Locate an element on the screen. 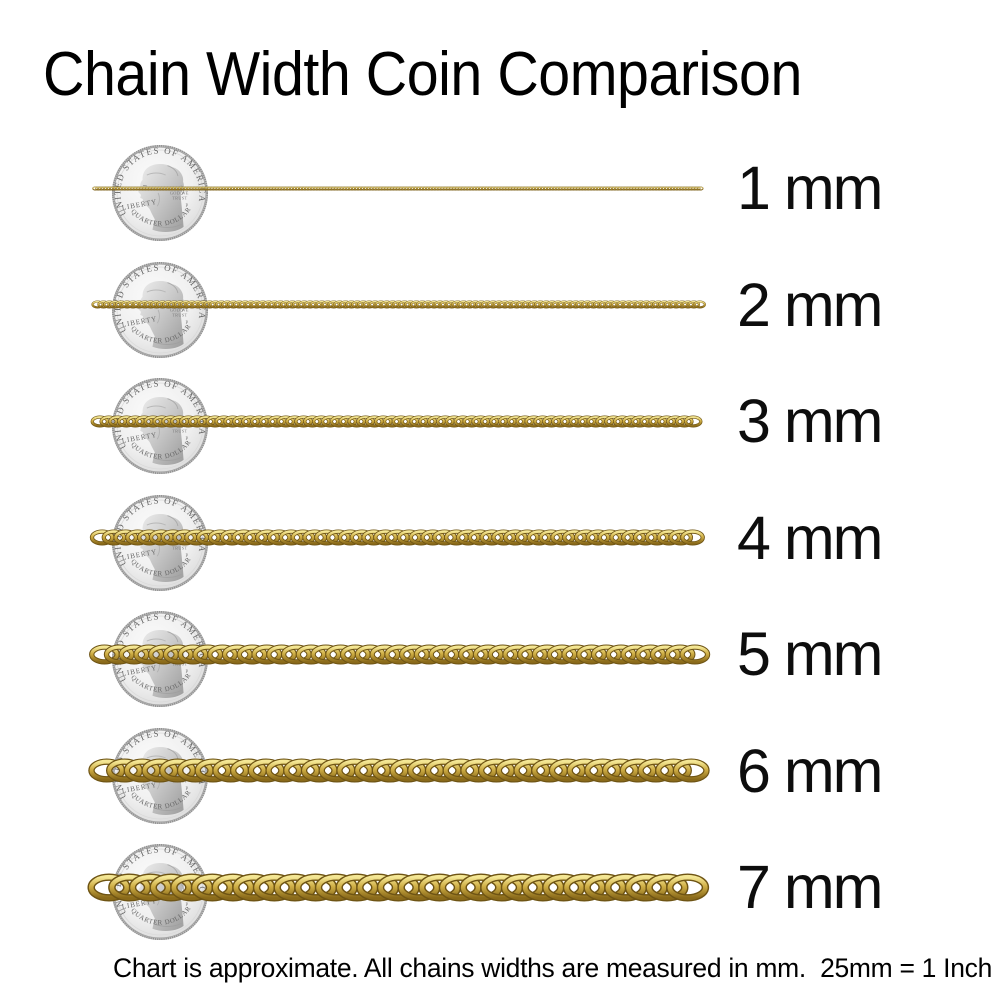  chain-width-label: 7 mm is located at coordinates (810, 887).